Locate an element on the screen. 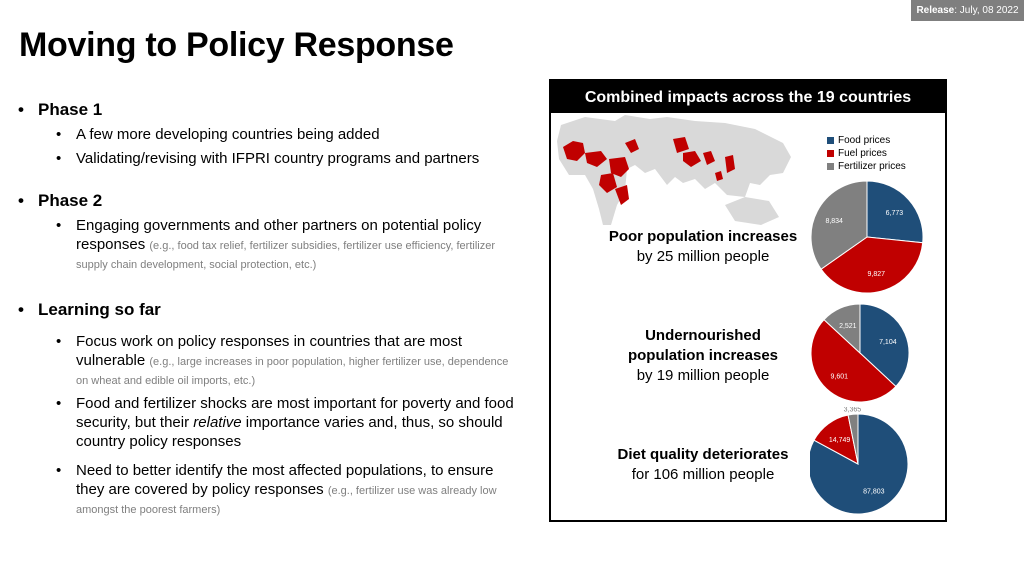 The width and height of the screenshot is (1024, 575). slice-value-label: 7,104 is located at coordinates (888, 342).